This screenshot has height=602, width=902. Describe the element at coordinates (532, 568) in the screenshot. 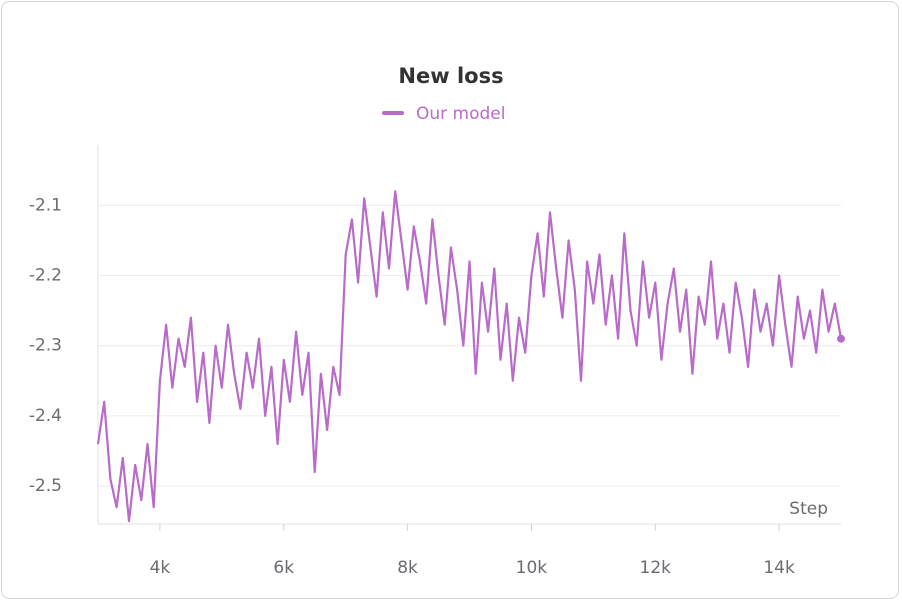

I see `x-tick-label: 10k` at that location.